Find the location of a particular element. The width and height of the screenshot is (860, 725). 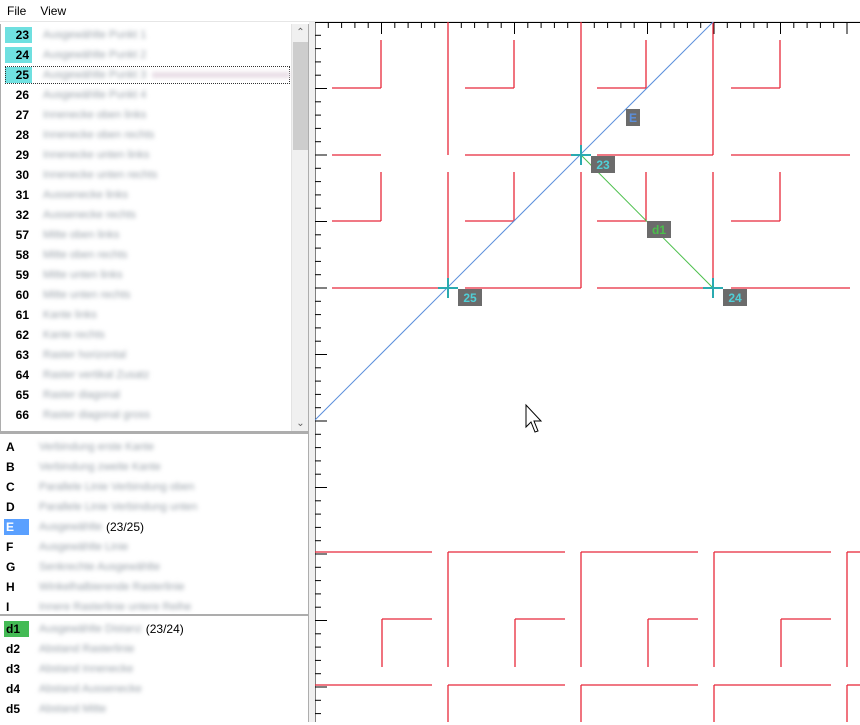

line-tag: B is located at coordinates (10, 467).